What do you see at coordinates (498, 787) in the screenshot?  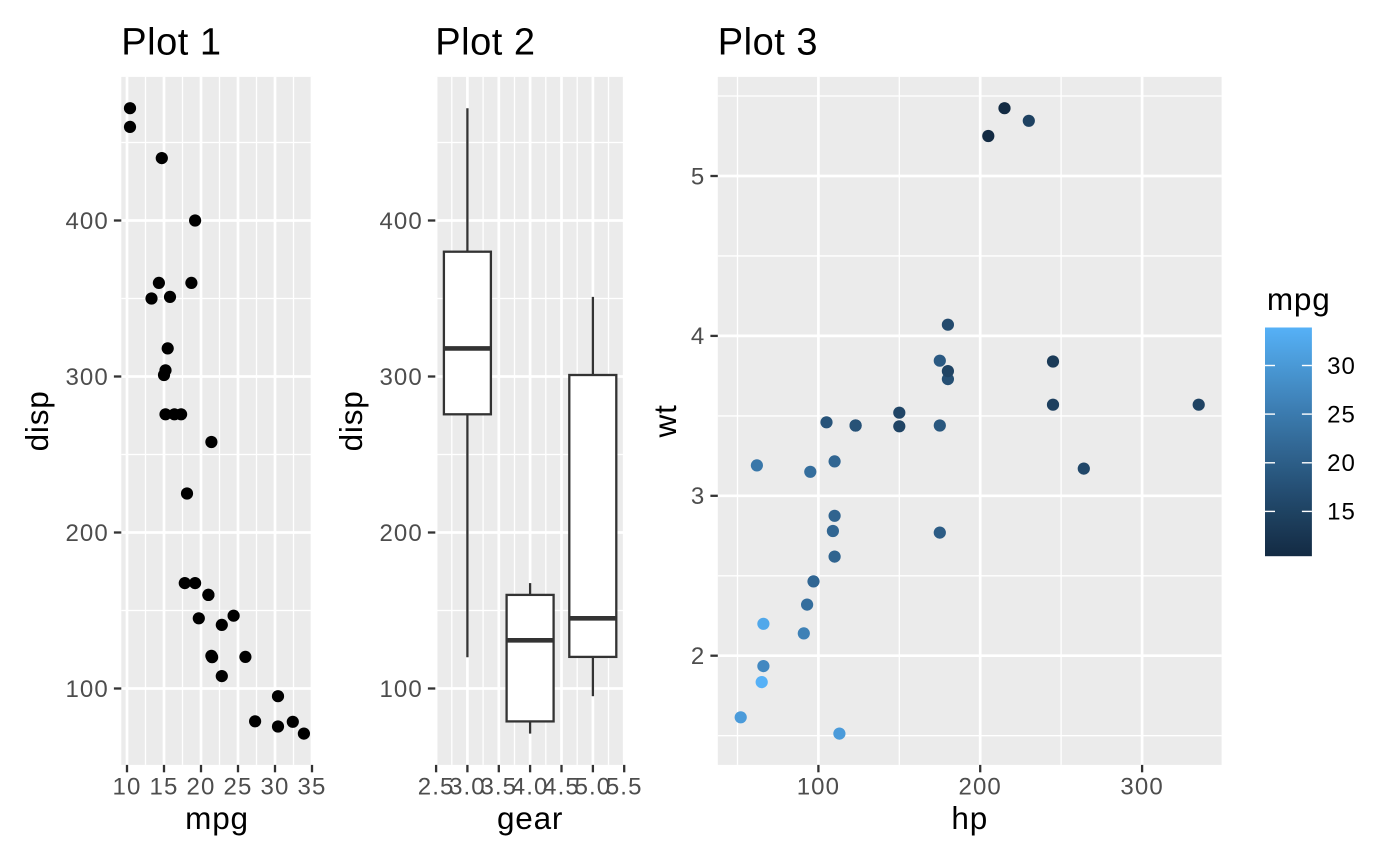 I see `svg-text: 3.5` at bounding box center [498, 787].